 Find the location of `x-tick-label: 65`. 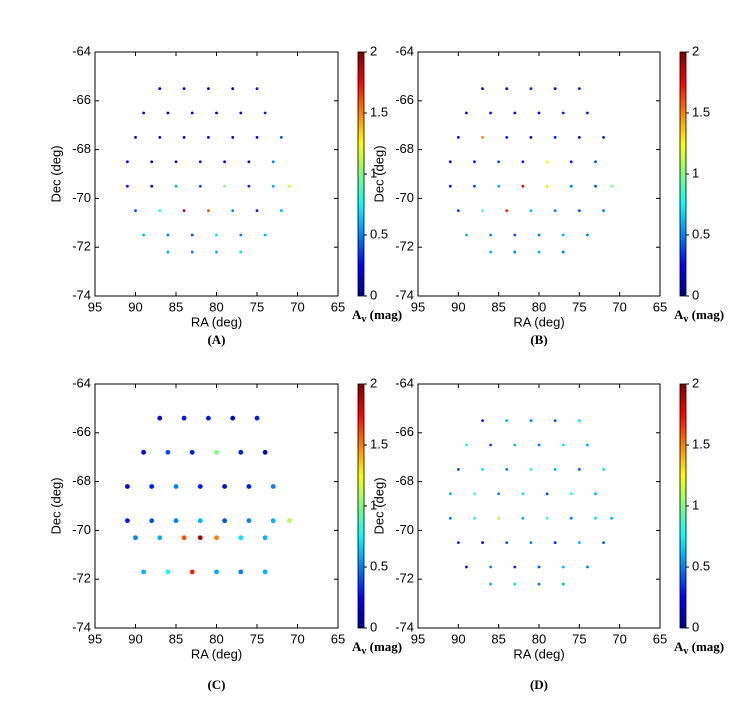

x-tick-label: 65 is located at coordinates (660, 306).